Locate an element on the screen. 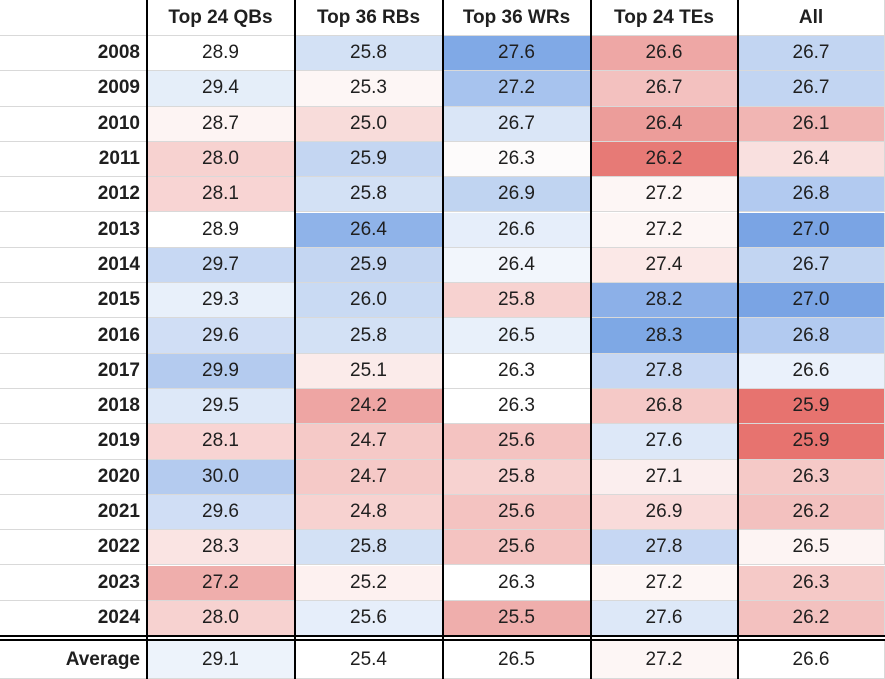 This screenshot has width=885, height=679. table-cell: 29.7 is located at coordinates (221, 265).